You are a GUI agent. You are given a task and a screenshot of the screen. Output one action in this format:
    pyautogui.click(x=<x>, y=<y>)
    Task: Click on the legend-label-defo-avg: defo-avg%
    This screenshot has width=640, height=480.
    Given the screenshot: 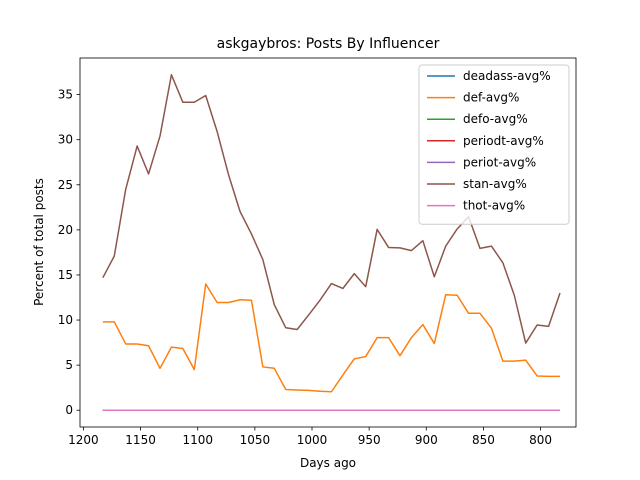 What is the action you would take?
    pyautogui.click(x=495, y=119)
    